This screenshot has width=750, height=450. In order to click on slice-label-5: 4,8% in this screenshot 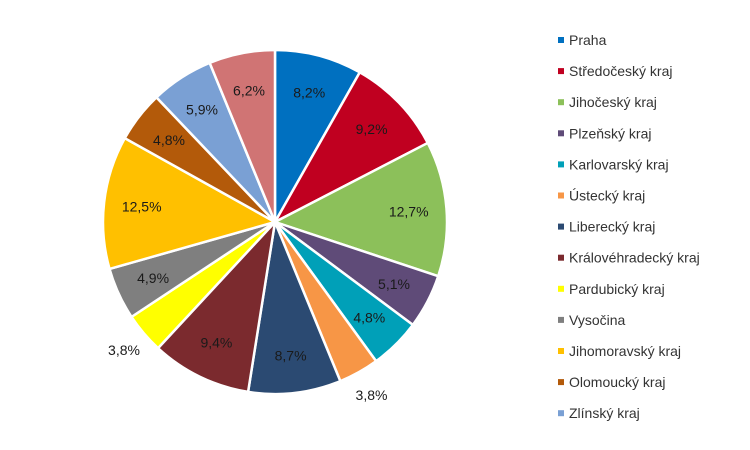, I will do `click(369, 318)`.